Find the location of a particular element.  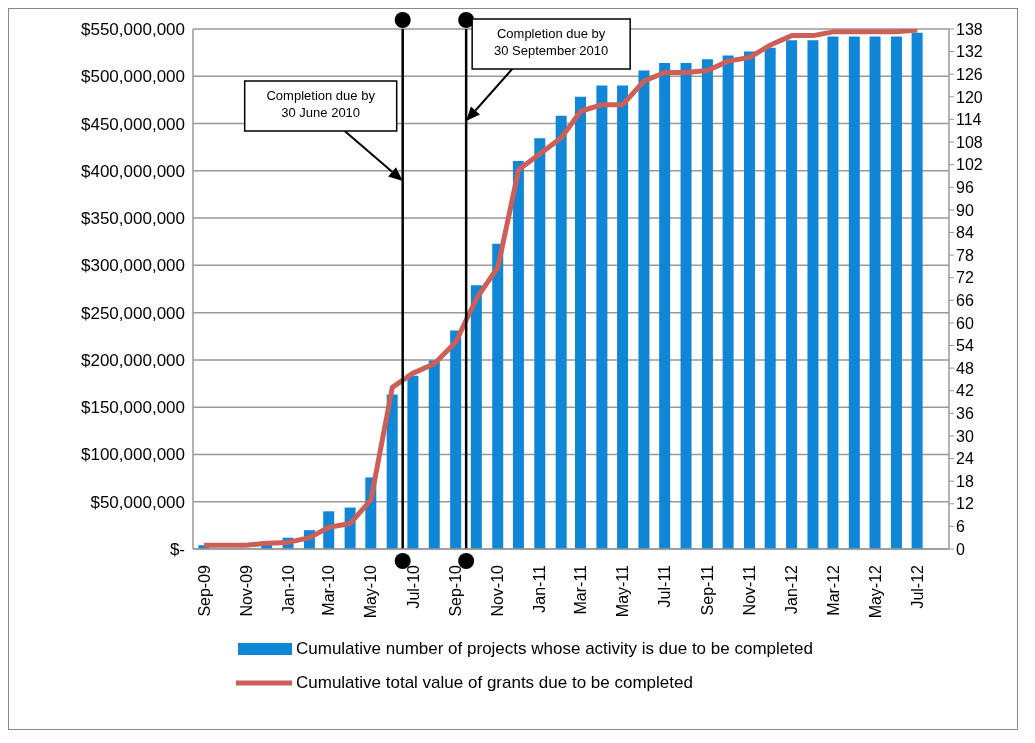

y2-tick-label: 72 is located at coordinates (965, 278).